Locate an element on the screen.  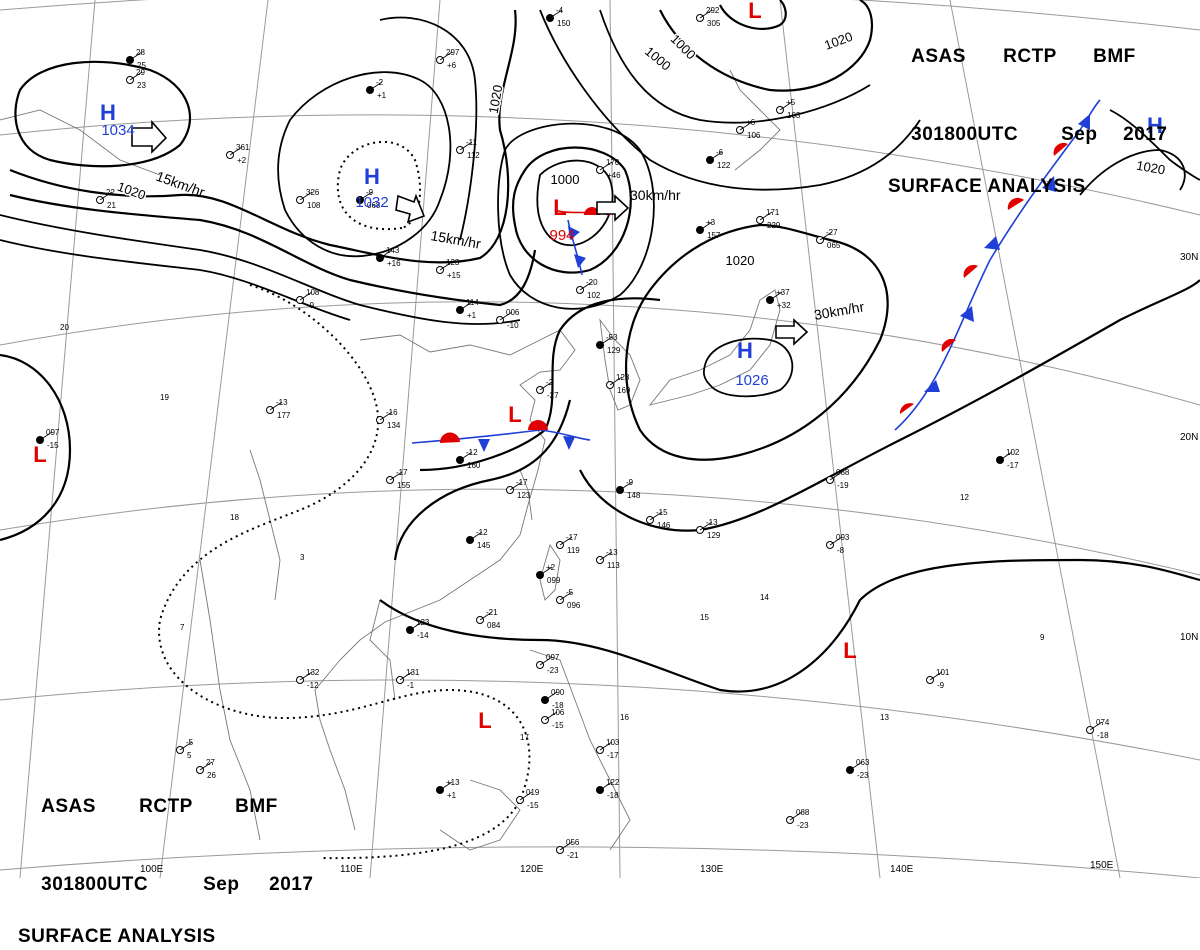
station-value: 21 is located at coordinates (111, 205).